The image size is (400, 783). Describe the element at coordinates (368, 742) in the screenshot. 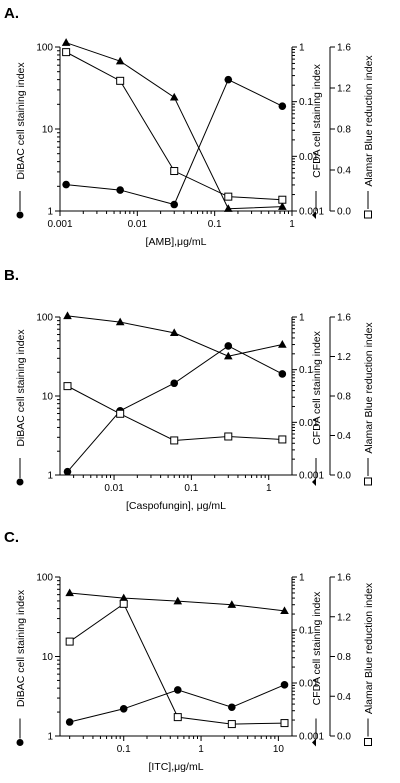

I see `legend-square-icon` at that location.